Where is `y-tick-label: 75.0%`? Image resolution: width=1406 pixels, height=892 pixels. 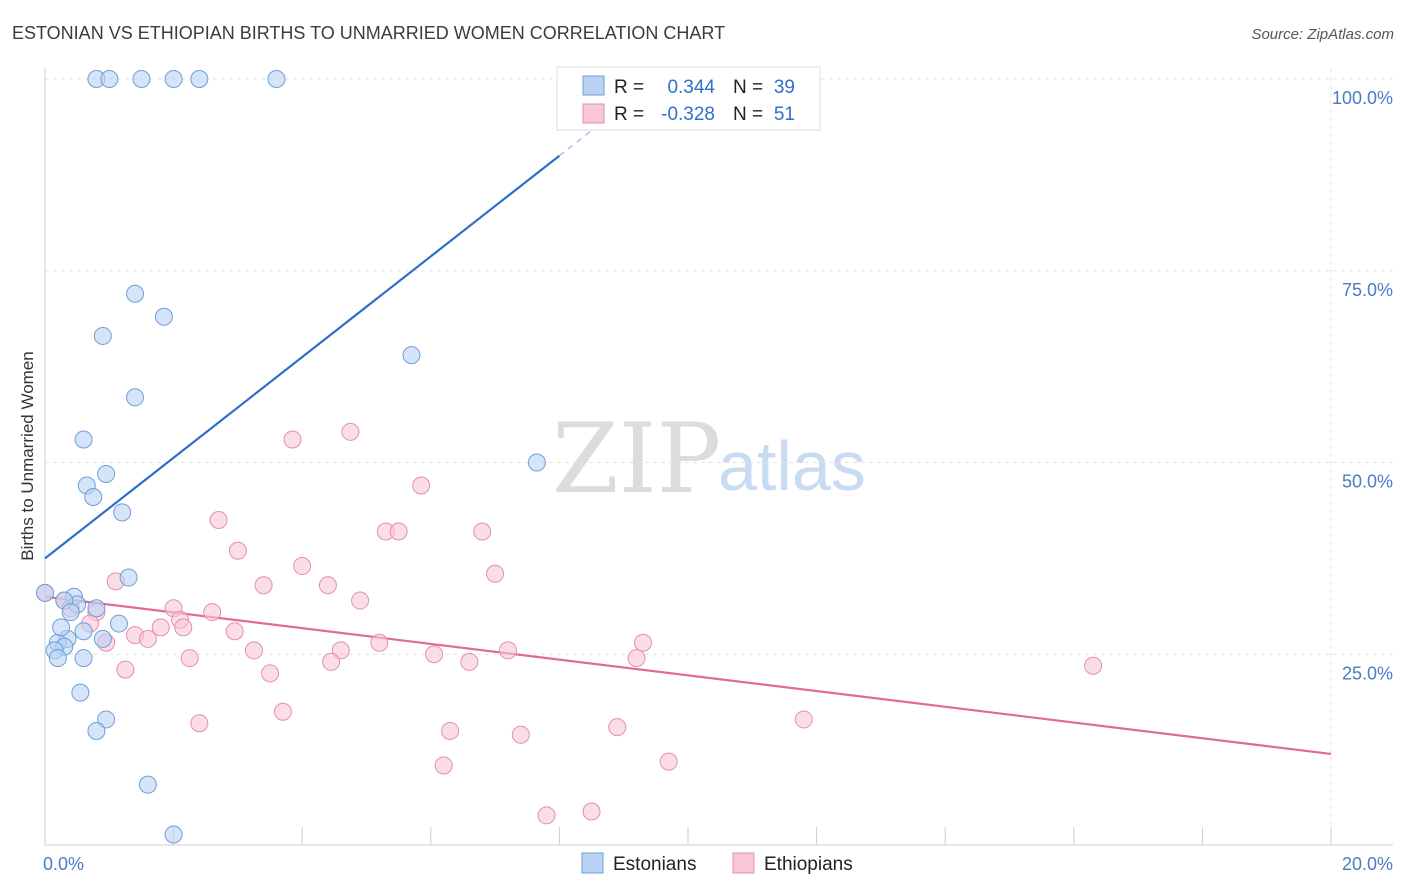
y-tick-label: 75.0% is located at coordinates (1367, 290).